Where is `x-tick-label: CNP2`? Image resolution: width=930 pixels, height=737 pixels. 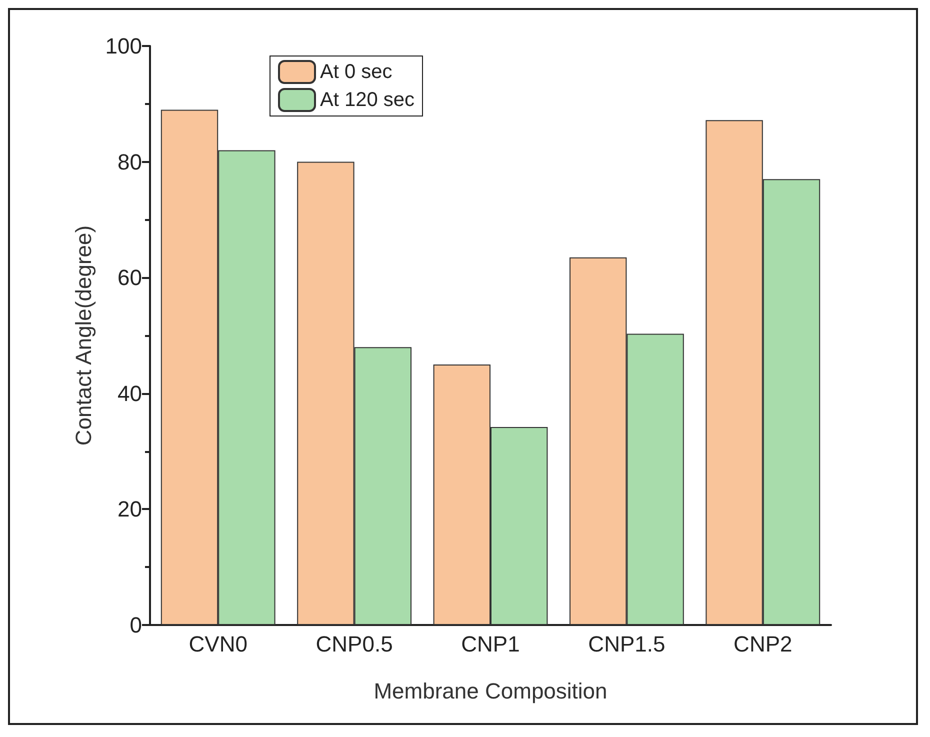
x-tick-label: CNP2 is located at coordinates (763, 644).